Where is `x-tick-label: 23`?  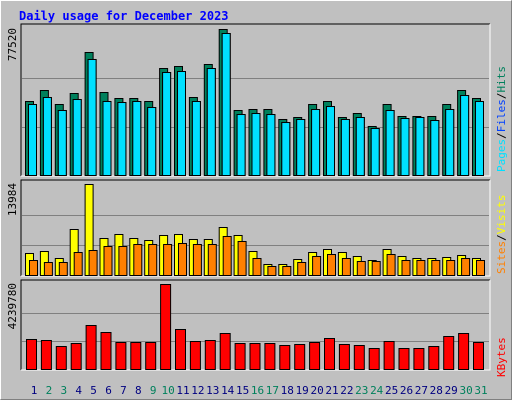
x-tick-label: 23 is located at coordinates (361, 390).